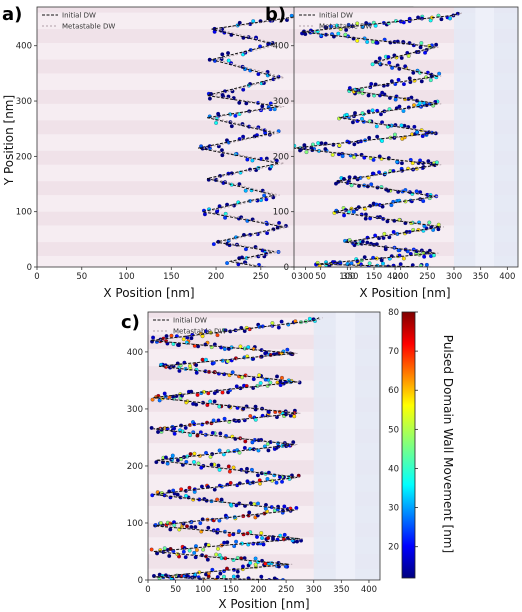 The image size is (522, 612). I want to click on x-tick-label: 250, so click(286, 590).